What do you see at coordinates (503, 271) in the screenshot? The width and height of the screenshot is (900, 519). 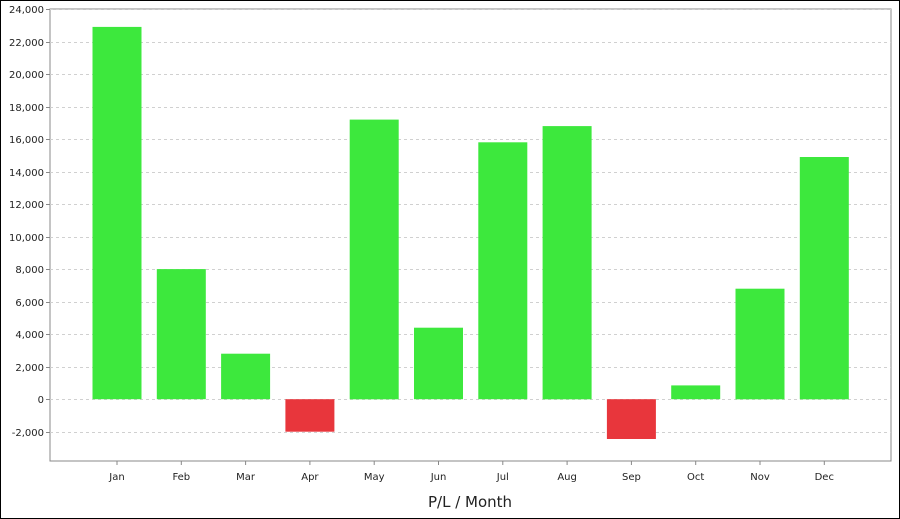 I see `bar-jul` at bounding box center [503, 271].